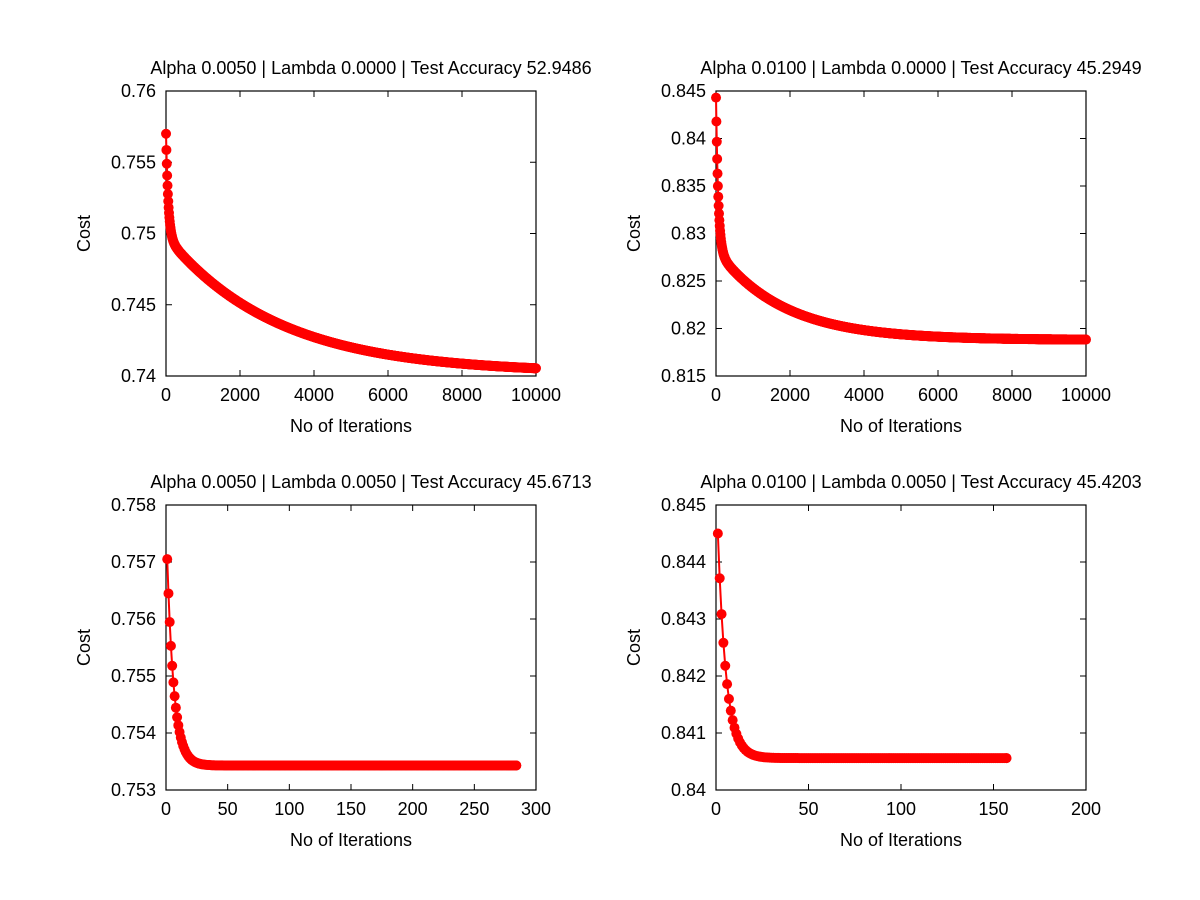 Image resolution: width=1200 pixels, height=900 pixels. What do you see at coordinates (138, 234) in the screenshot?
I see `y-tick-label: 0.75` at bounding box center [138, 234].